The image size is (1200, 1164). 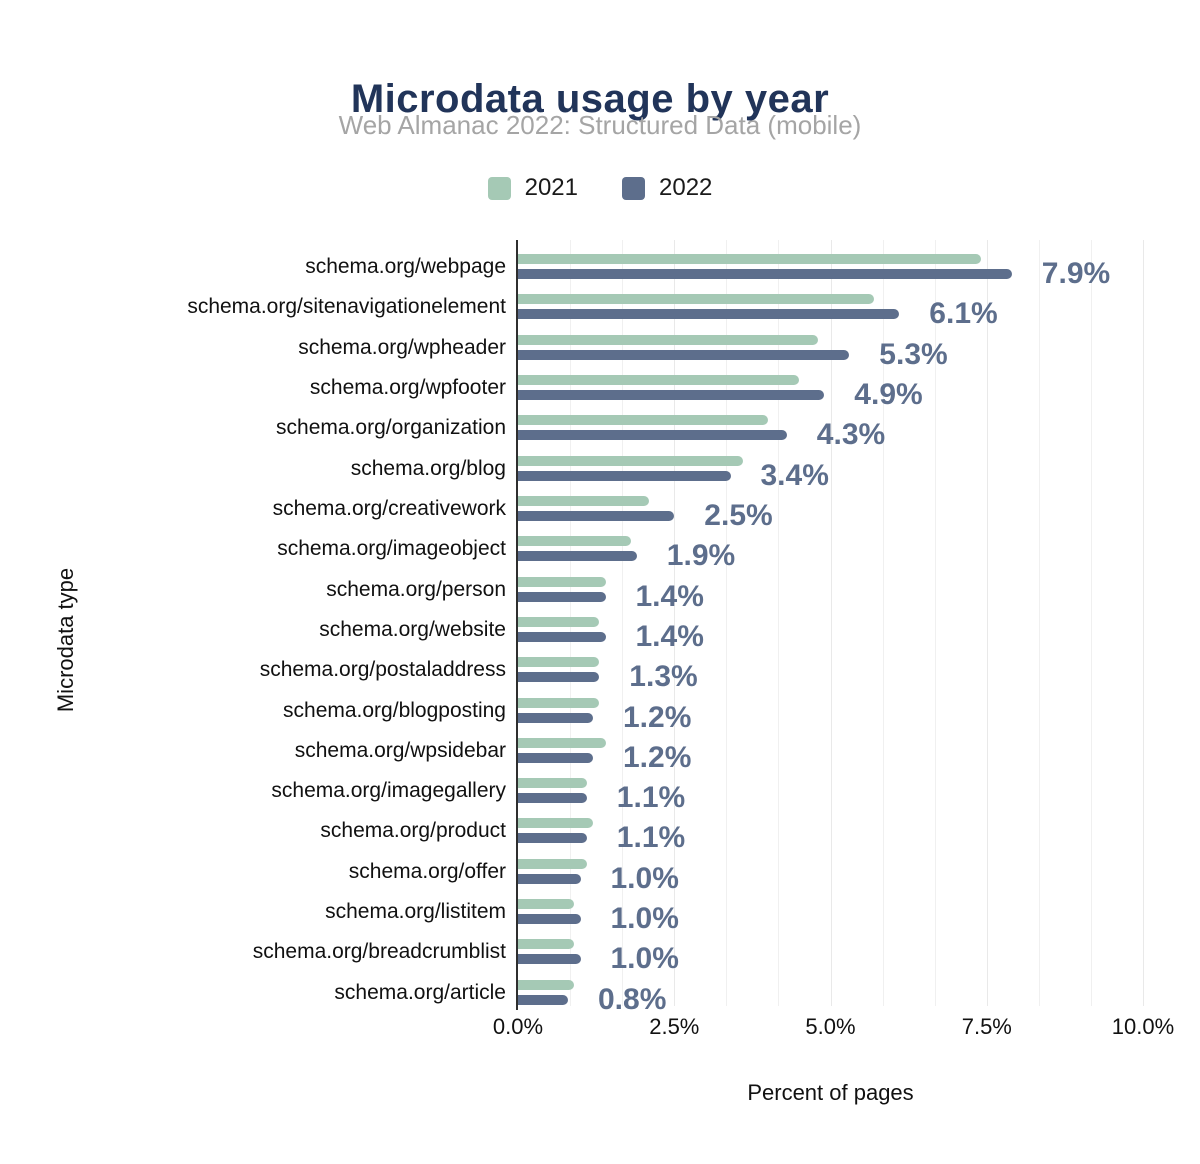 I want to click on legend-item-2022: 2022, so click(x=667, y=188).